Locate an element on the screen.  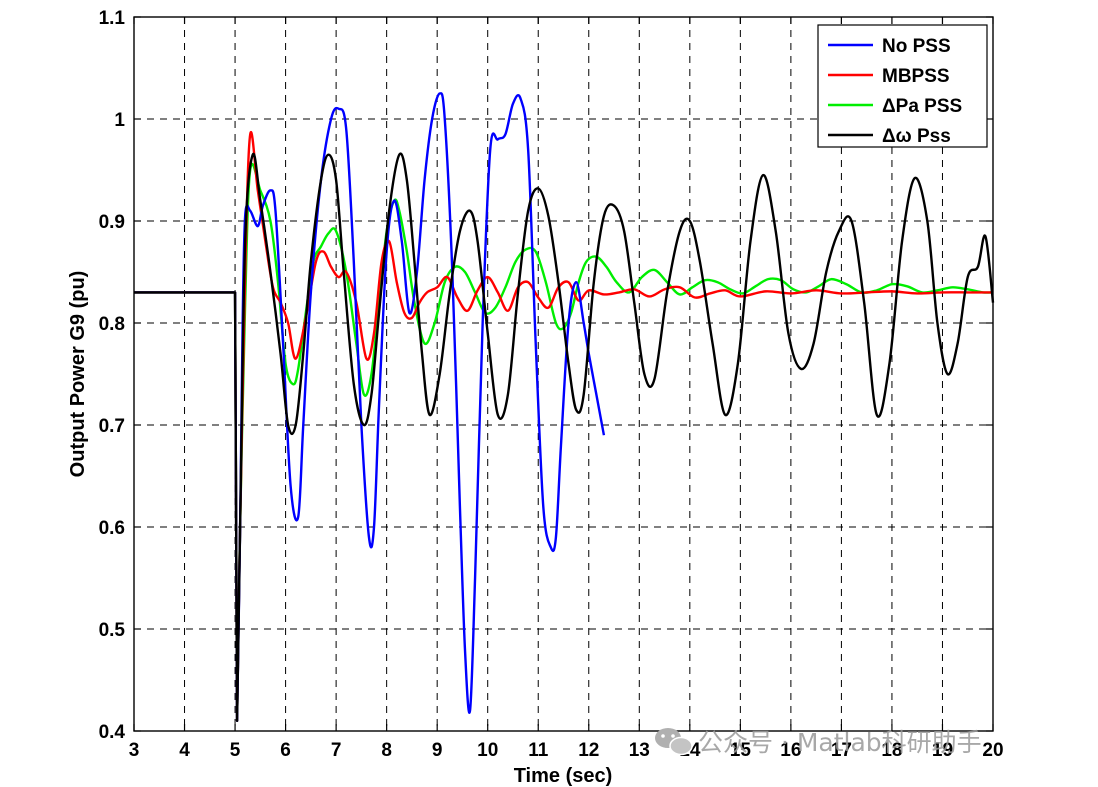
x-tick-label: 13 is located at coordinates (639, 750).